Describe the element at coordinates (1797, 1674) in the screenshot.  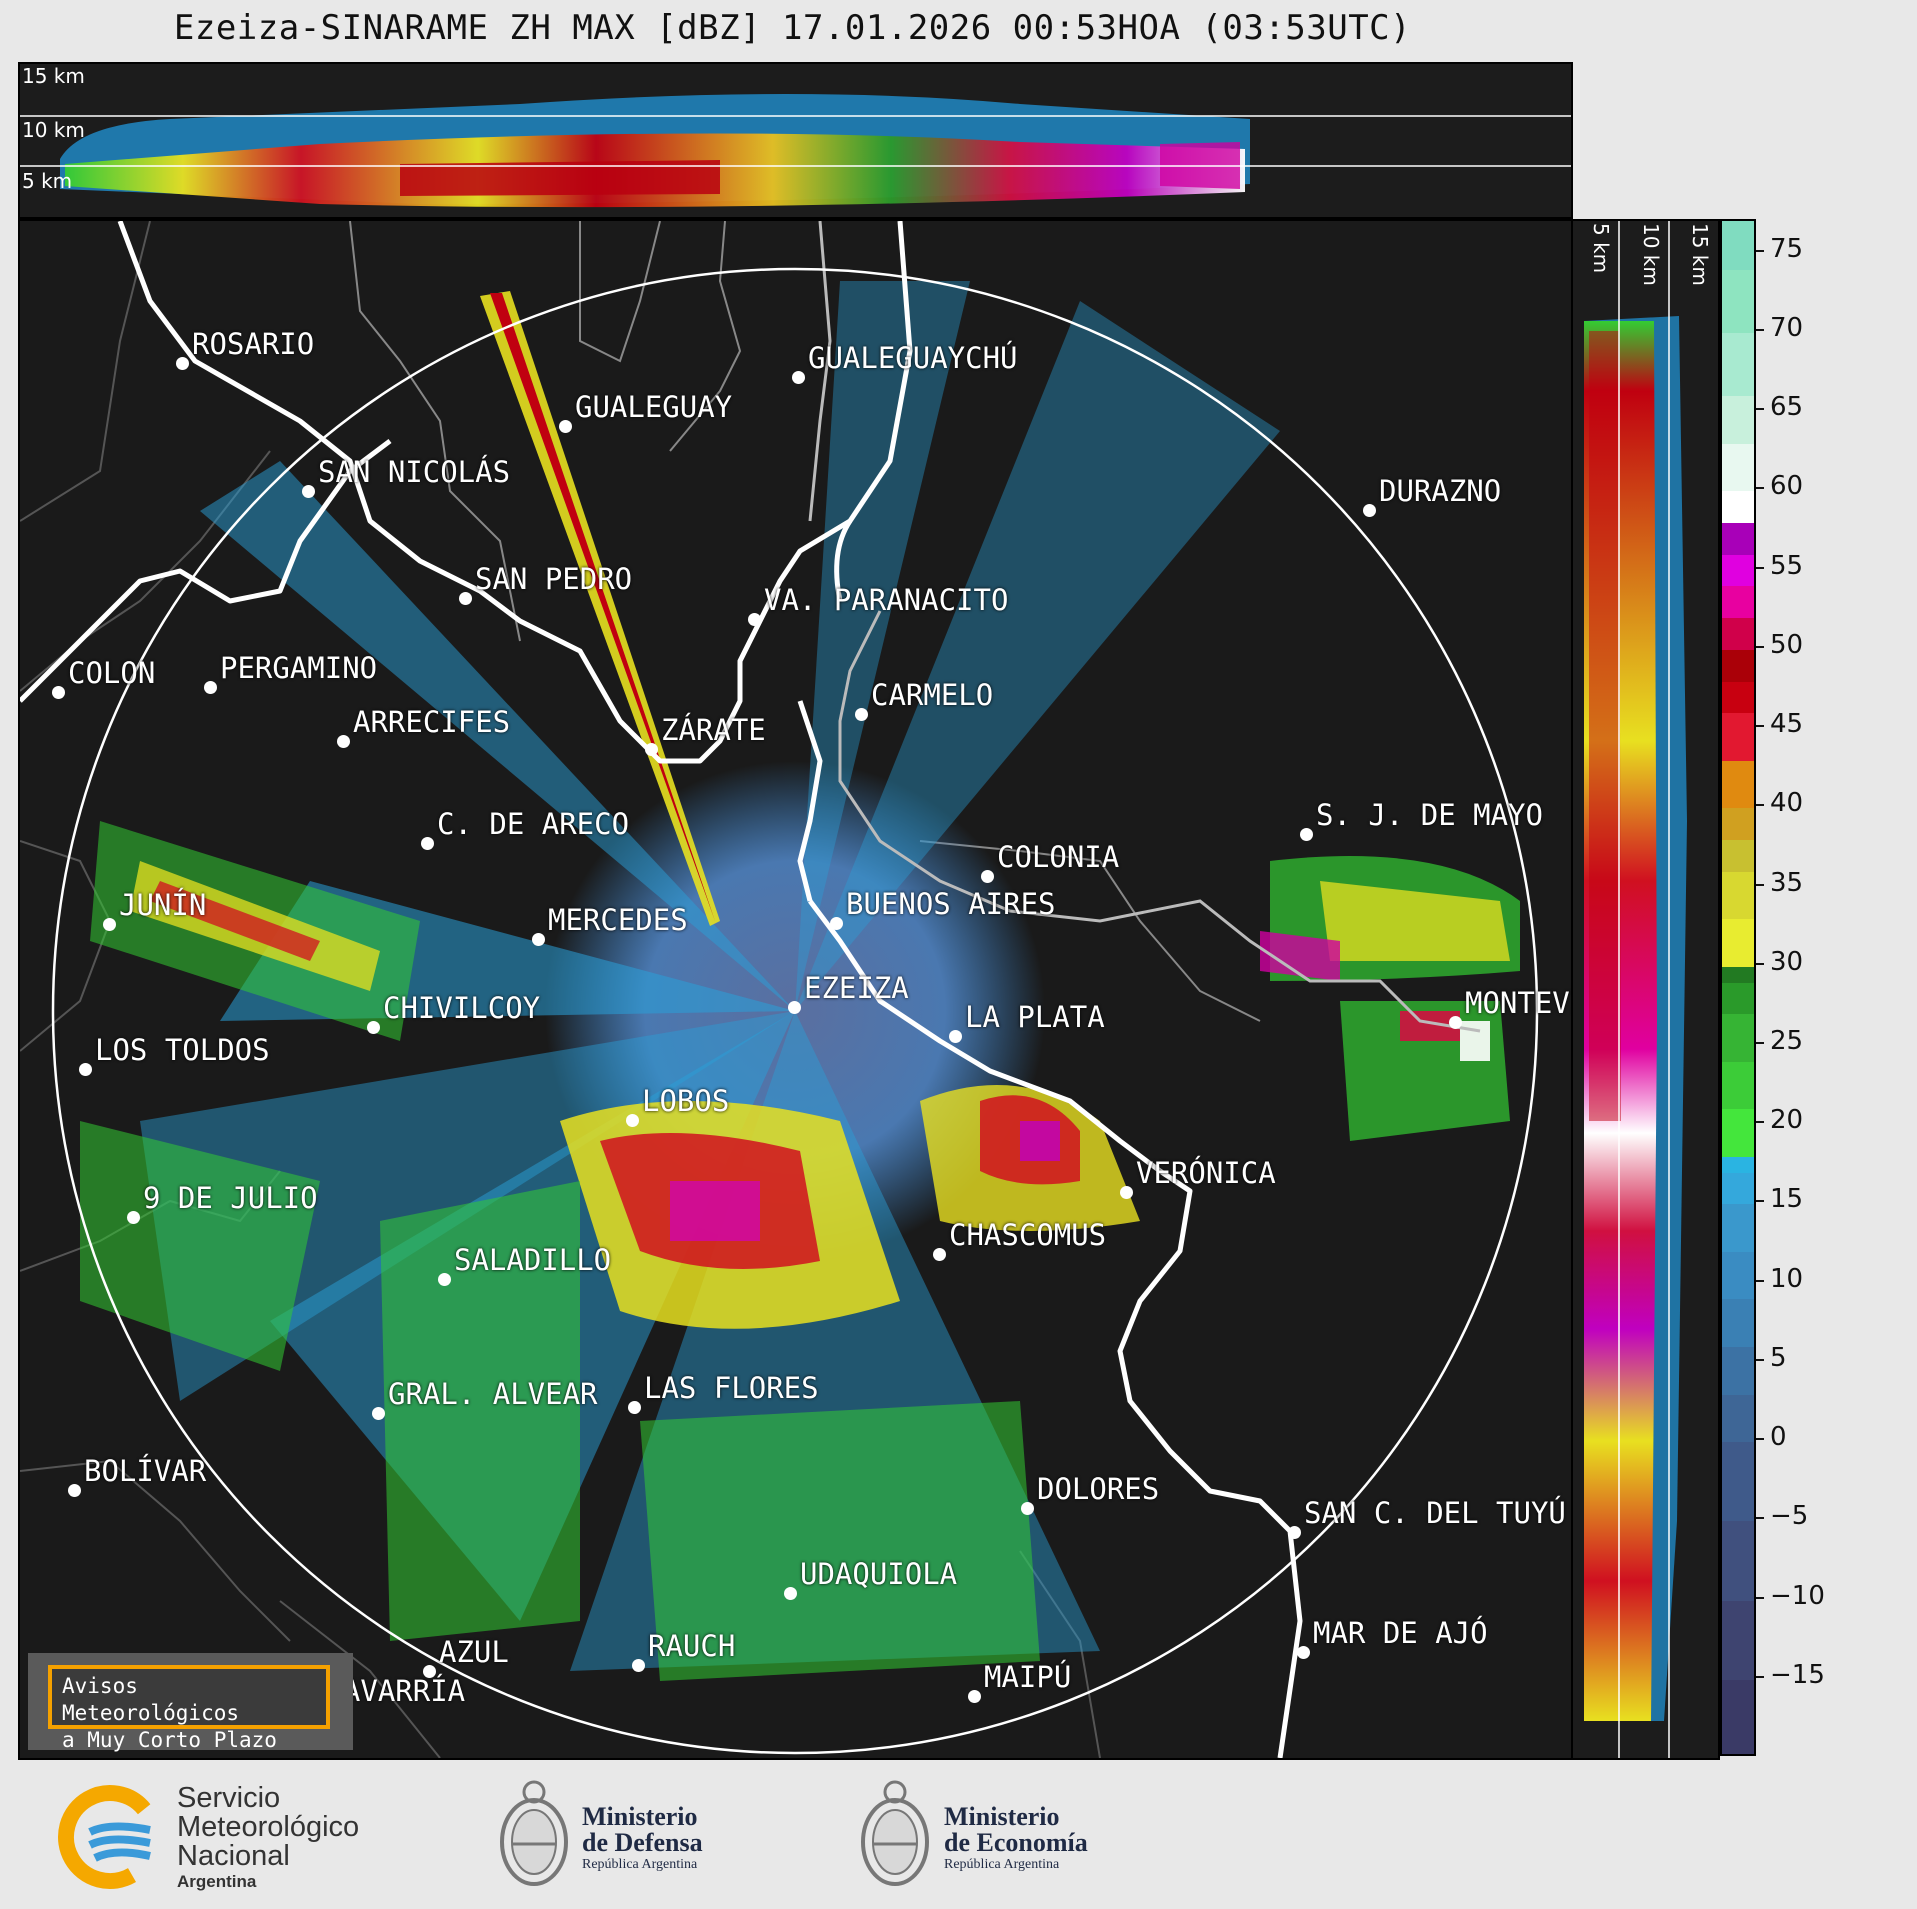
I see `colorbar-tick-label: −15` at that location.